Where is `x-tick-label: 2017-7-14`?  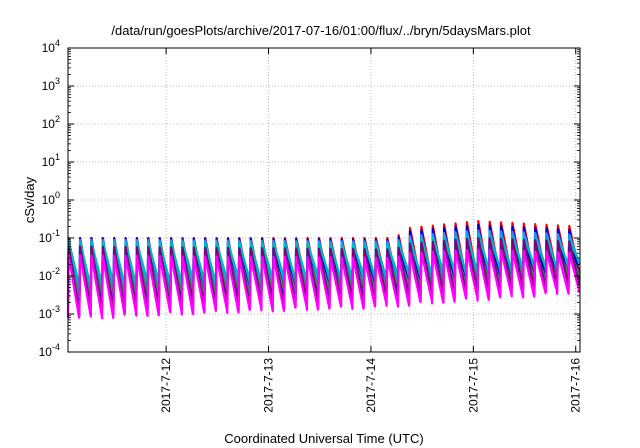
x-tick-label: 2017-7-14 is located at coordinates (371, 385).